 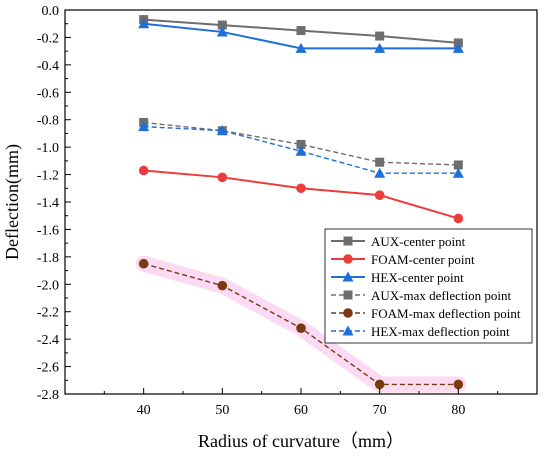 I want to click on legend-label: FOAM-max deflection point, so click(x=446, y=313).